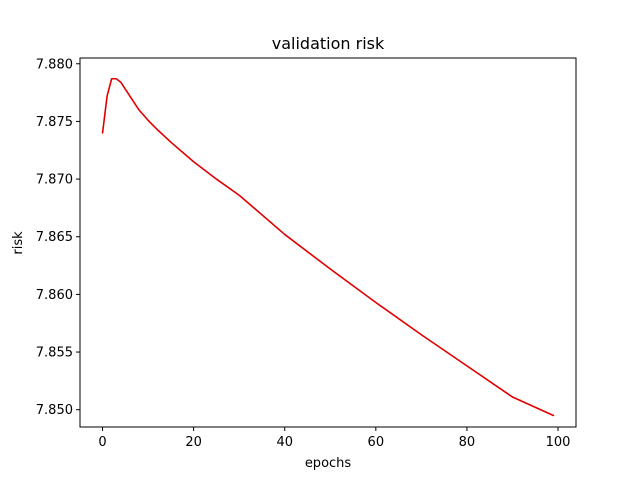 Image resolution: width=640 pixels, height=480 pixels. What do you see at coordinates (334, 438) in the screenshot?
I see `x-axis-ticks: 0 20 40 60 80 100` at bounding box center [334, 438].